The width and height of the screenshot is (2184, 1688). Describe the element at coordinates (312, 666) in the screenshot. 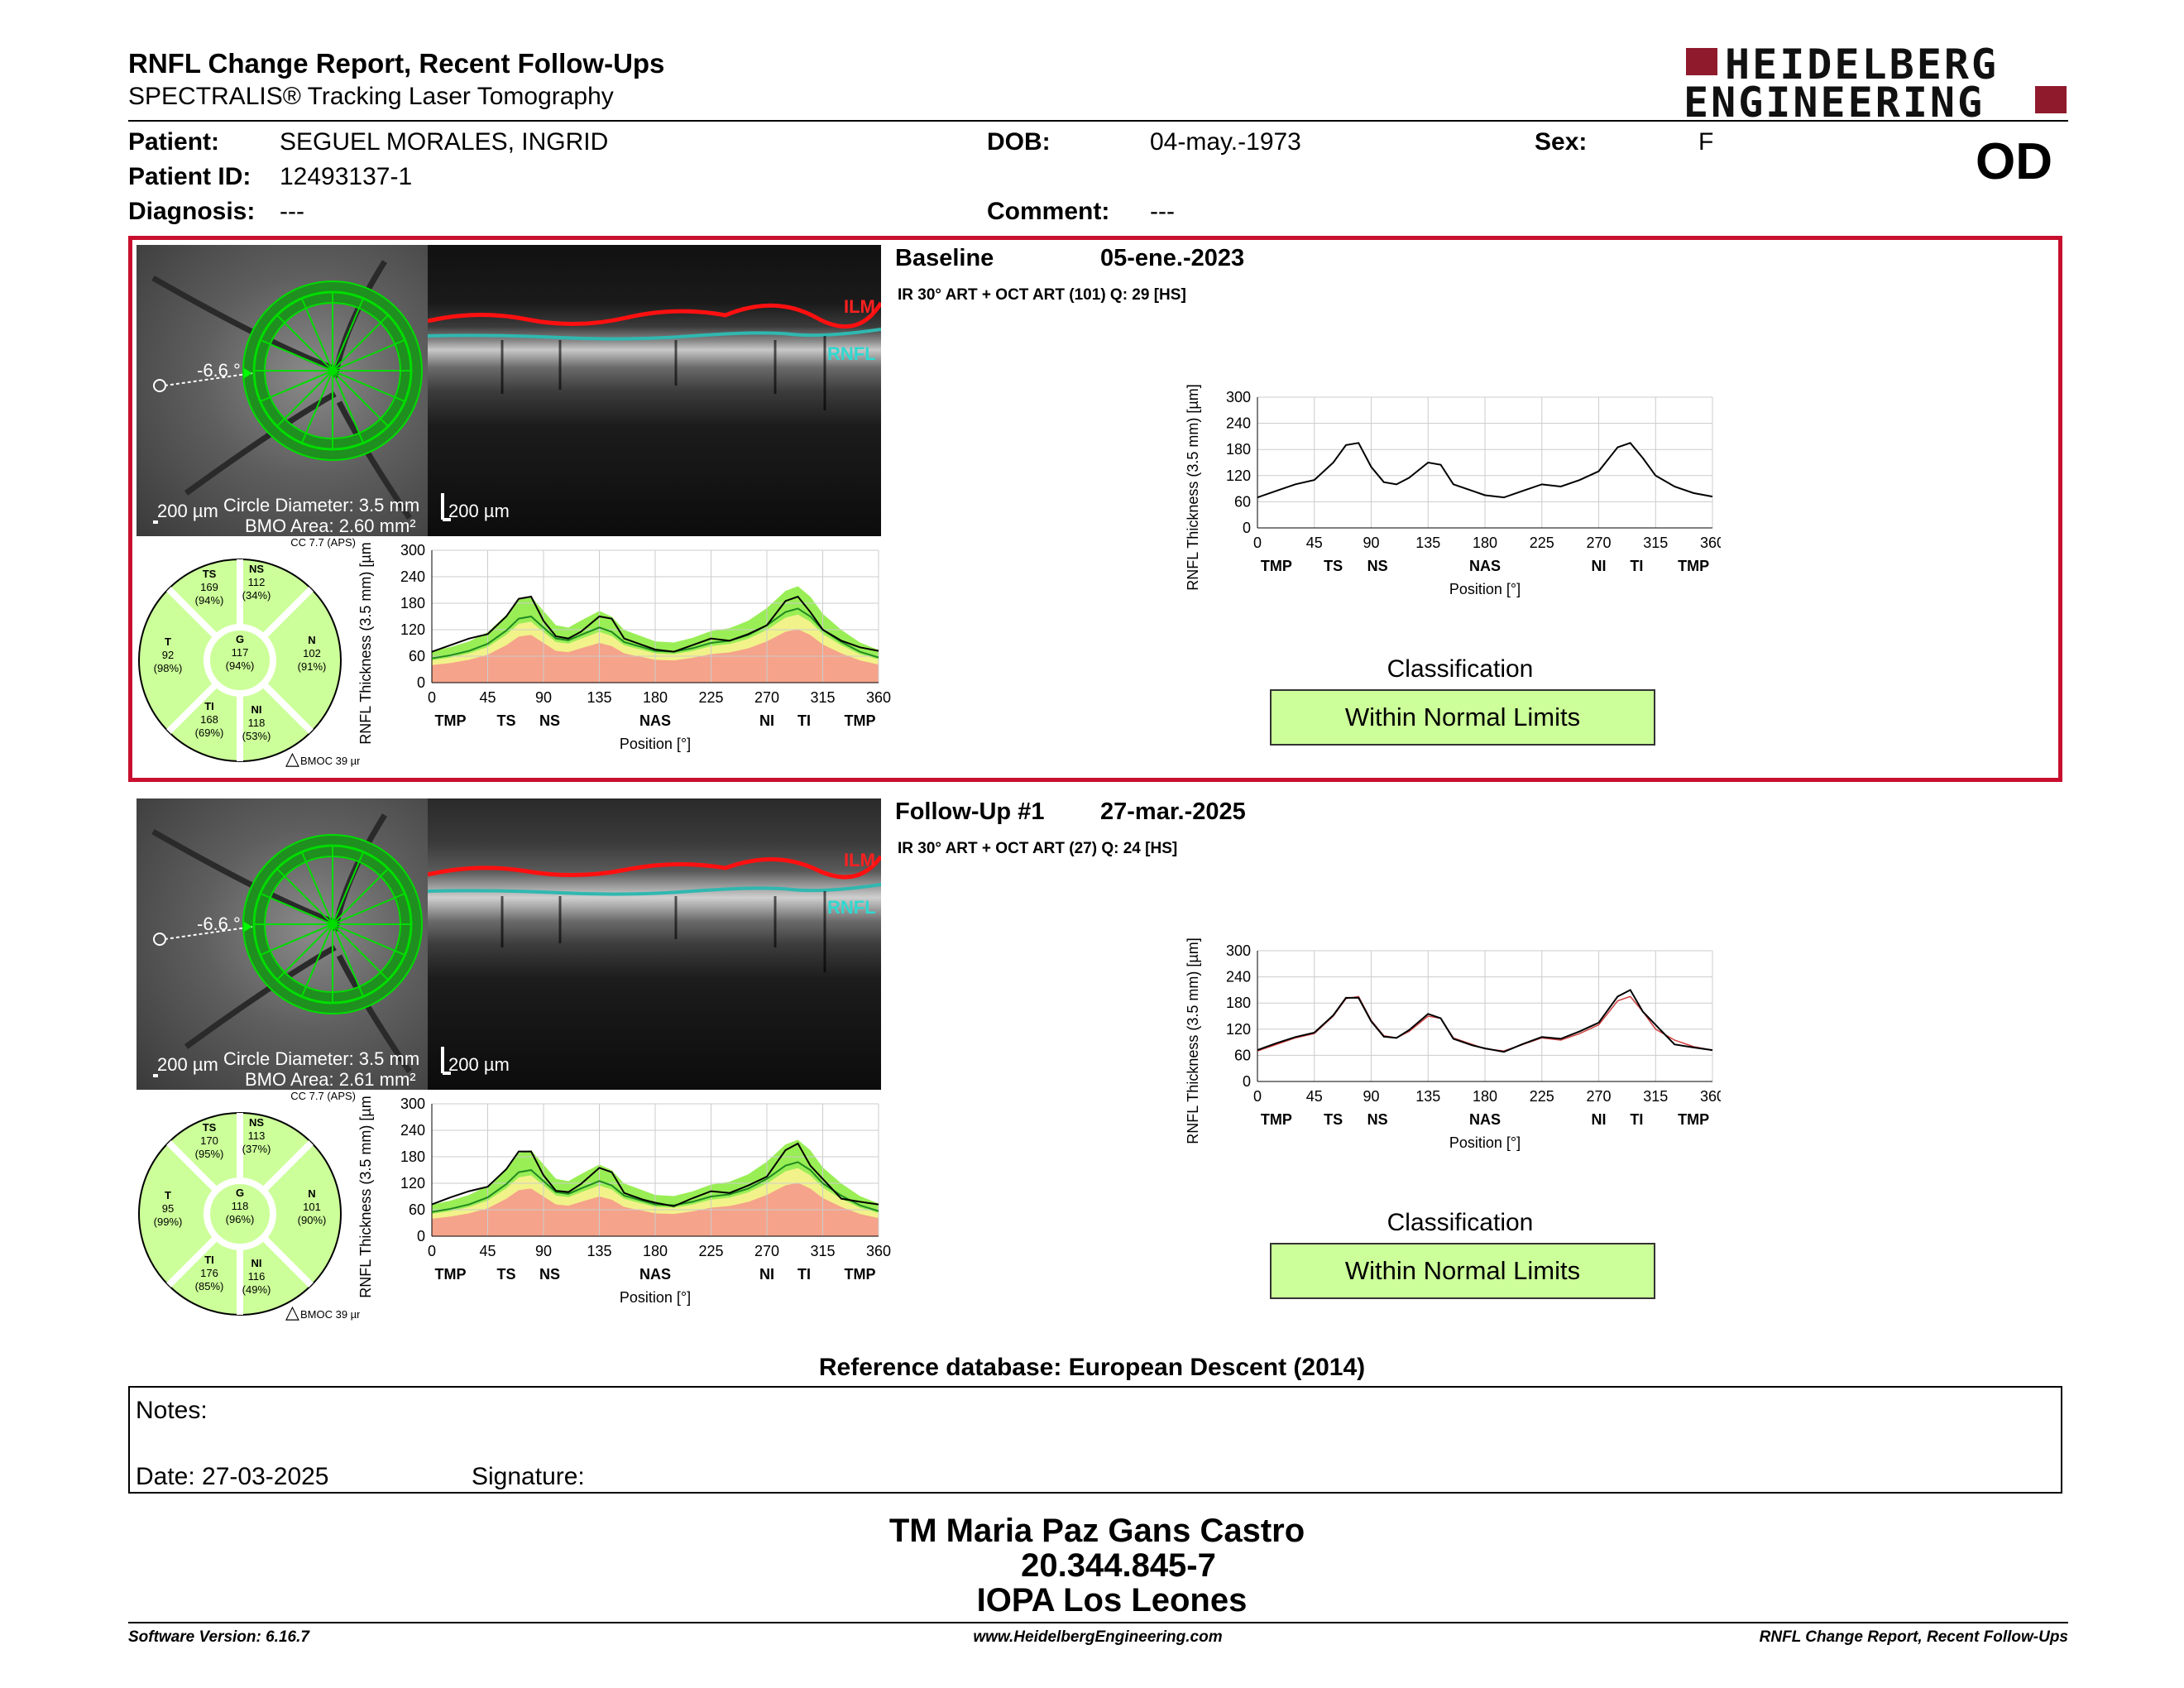

I see `baseline-n-pct: (91%)` at that location.